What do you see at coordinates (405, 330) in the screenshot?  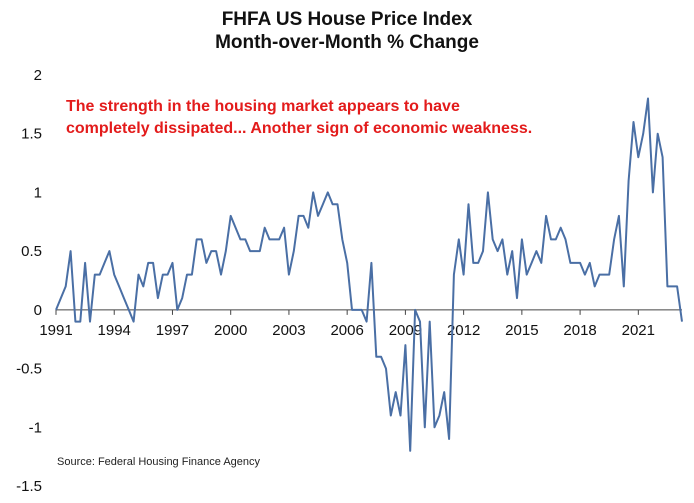 I see `x-tick-label: 2009` at bounding box center [405, 330].